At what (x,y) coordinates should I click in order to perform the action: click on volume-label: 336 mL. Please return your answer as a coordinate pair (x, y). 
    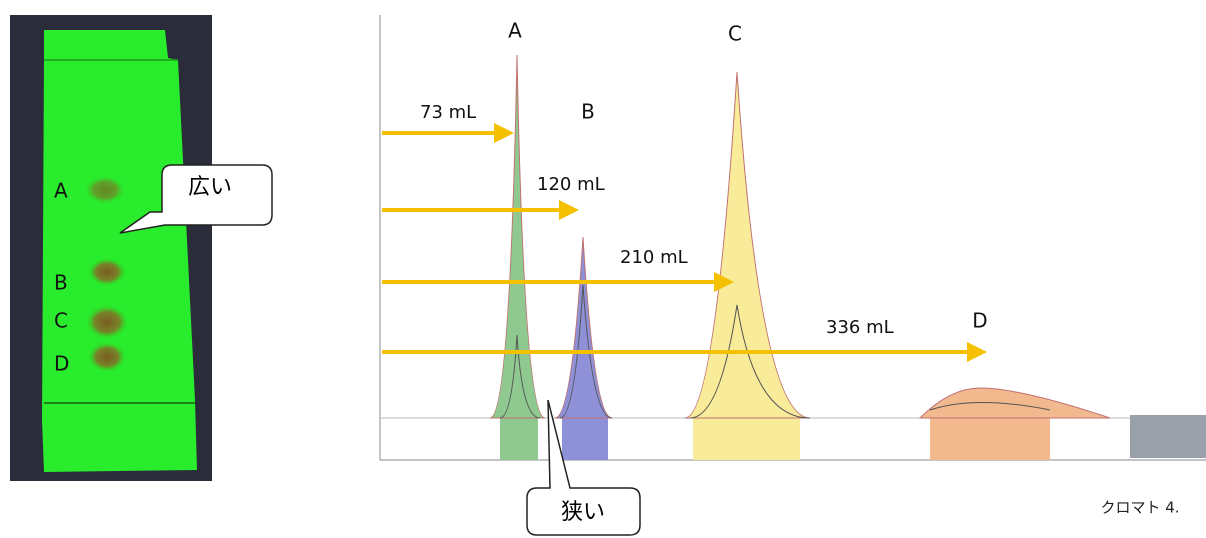
    Looking at the image, I should click on (860, 327).